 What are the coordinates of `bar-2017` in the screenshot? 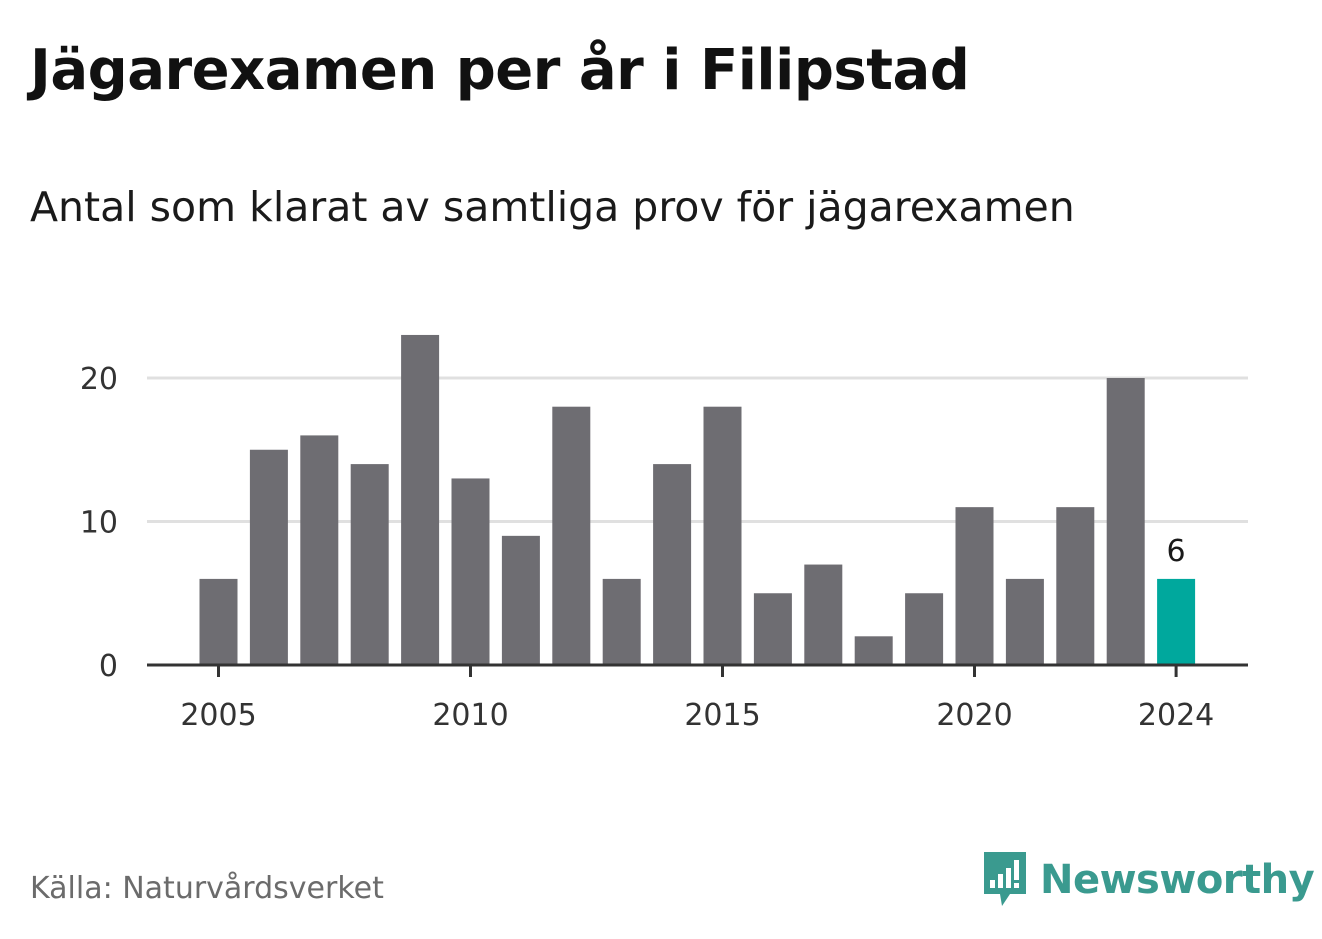 It's located at (823, 614).